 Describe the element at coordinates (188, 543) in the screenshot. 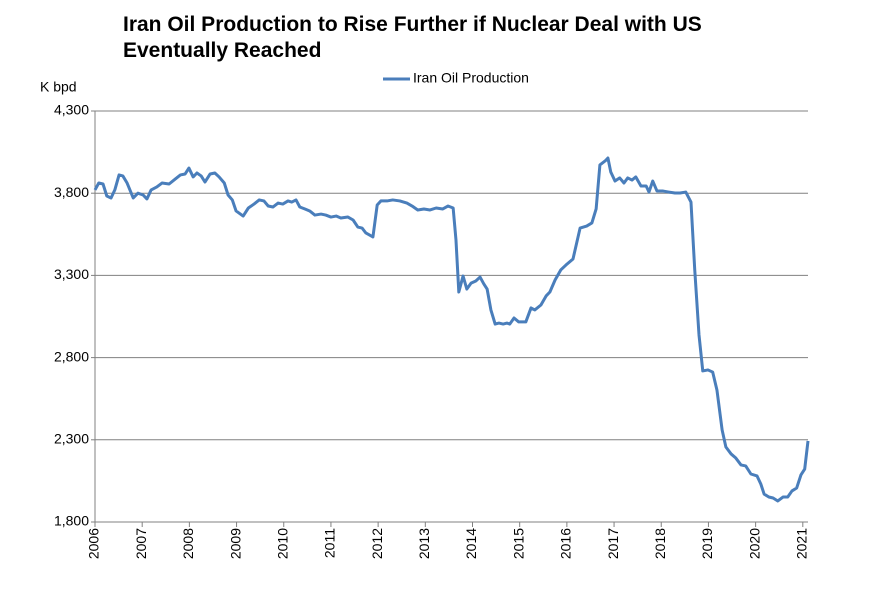

I see `x-tick-label: 2008` at that location.